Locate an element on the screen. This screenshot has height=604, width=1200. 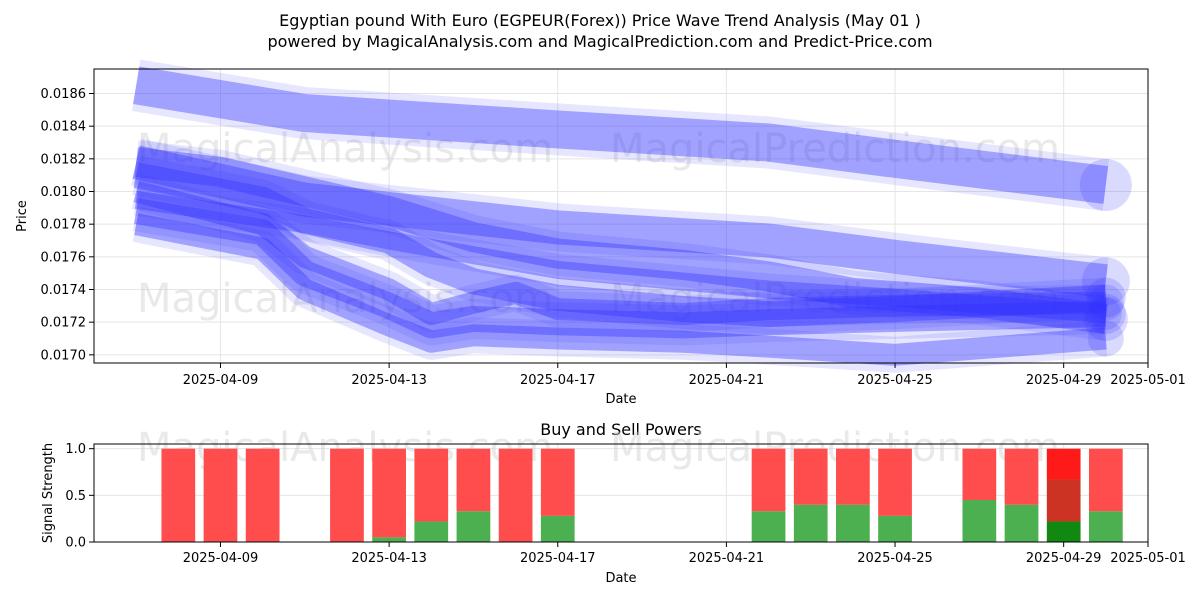
price-x-tick-label: 2025-04-09 is located at coordinates (221, 380).